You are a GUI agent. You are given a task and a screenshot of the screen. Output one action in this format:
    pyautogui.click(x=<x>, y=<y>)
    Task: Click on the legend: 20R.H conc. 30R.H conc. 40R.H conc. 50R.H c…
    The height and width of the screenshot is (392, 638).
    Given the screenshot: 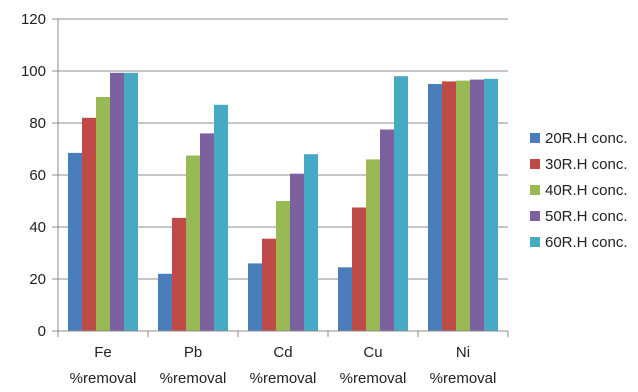 What is the action you would take?
    pyautogui.click(x=579, y=190)
    